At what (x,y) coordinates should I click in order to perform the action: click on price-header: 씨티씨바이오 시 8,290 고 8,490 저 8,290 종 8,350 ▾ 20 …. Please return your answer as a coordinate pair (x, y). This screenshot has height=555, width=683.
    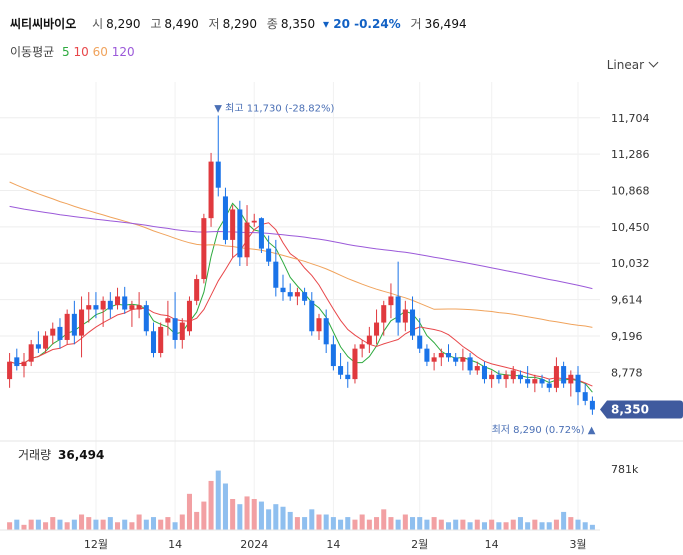
    Looking at the image, I should click on (238, 23).